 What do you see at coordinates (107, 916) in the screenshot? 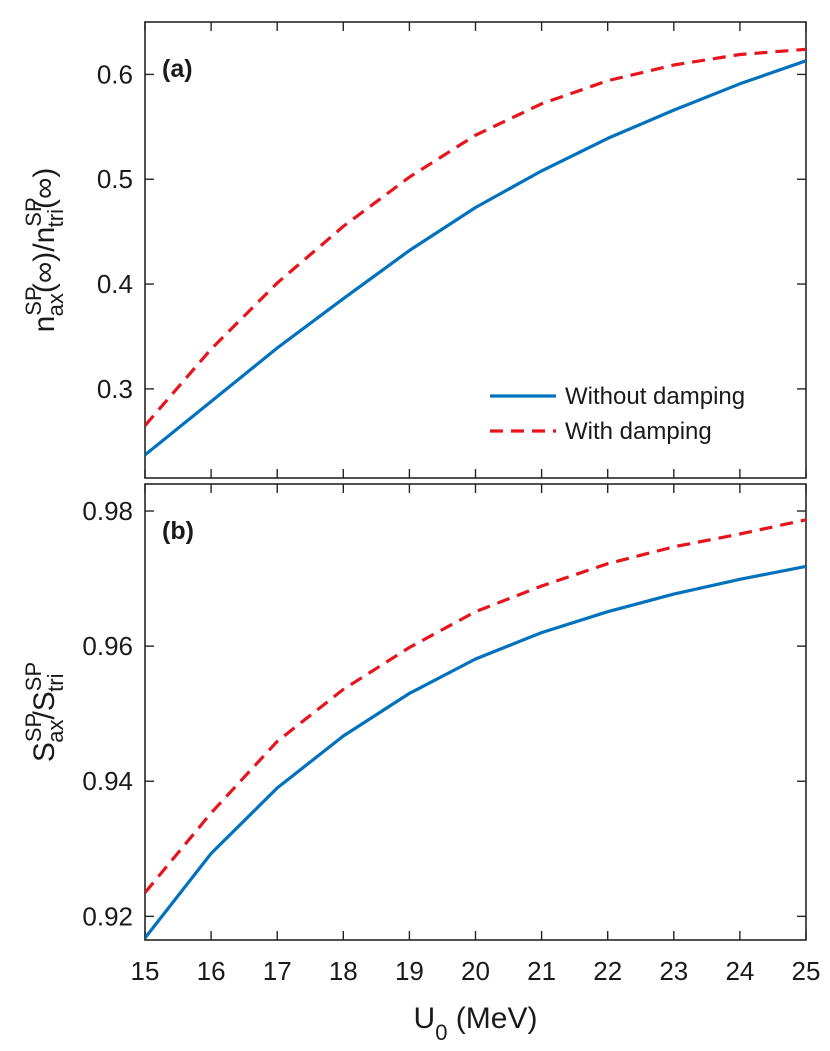
I see `panel-b-ytick-label: 0.92` at bounding box center [107, 916].